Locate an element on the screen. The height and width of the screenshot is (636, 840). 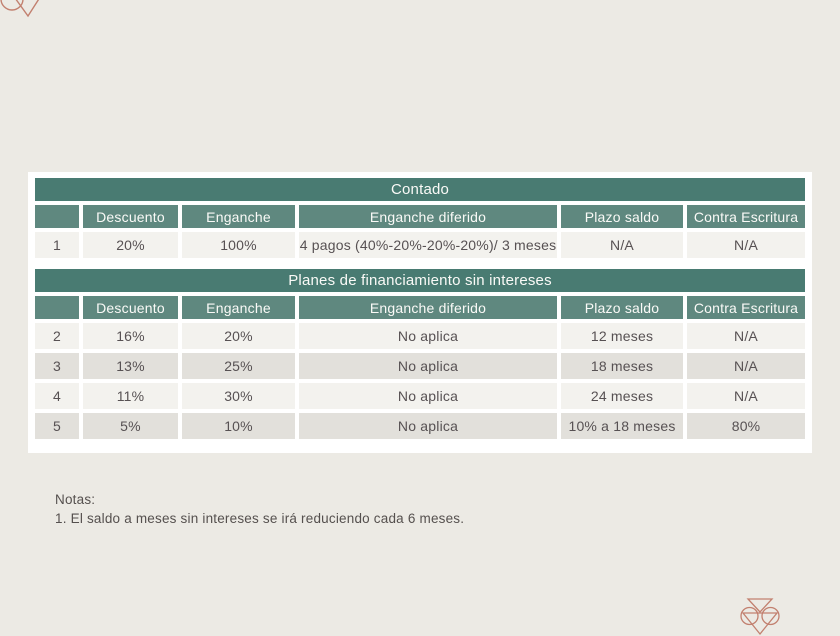
table-cell: 13% is located at coordinates (130, 366).